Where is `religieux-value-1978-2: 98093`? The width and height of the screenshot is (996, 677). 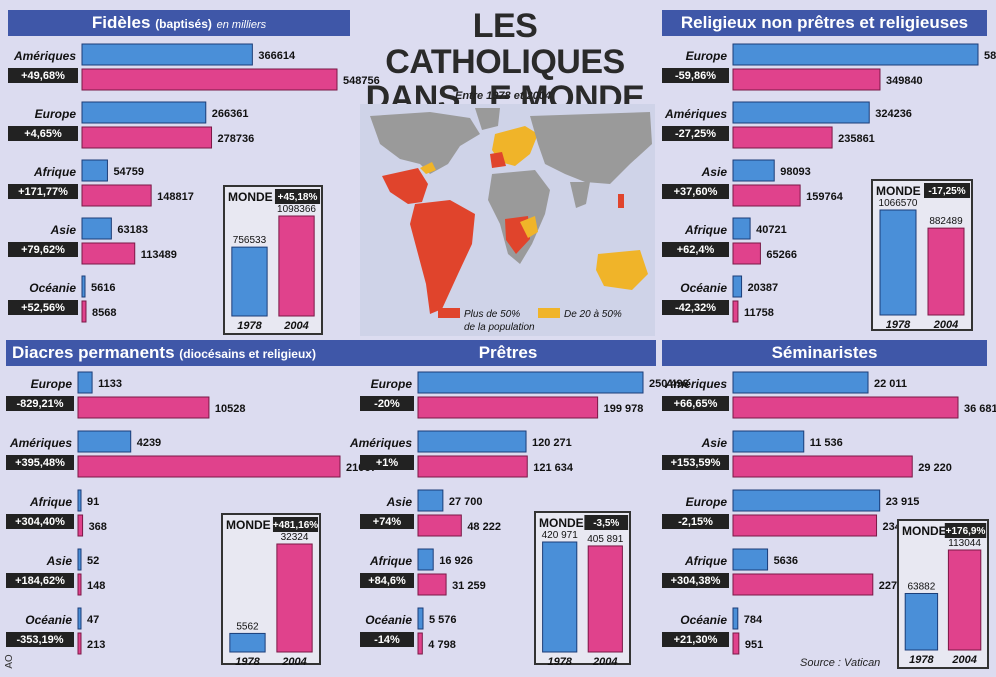
religieux-value-1978-2: 98093 is located at coordinates (795, 172).